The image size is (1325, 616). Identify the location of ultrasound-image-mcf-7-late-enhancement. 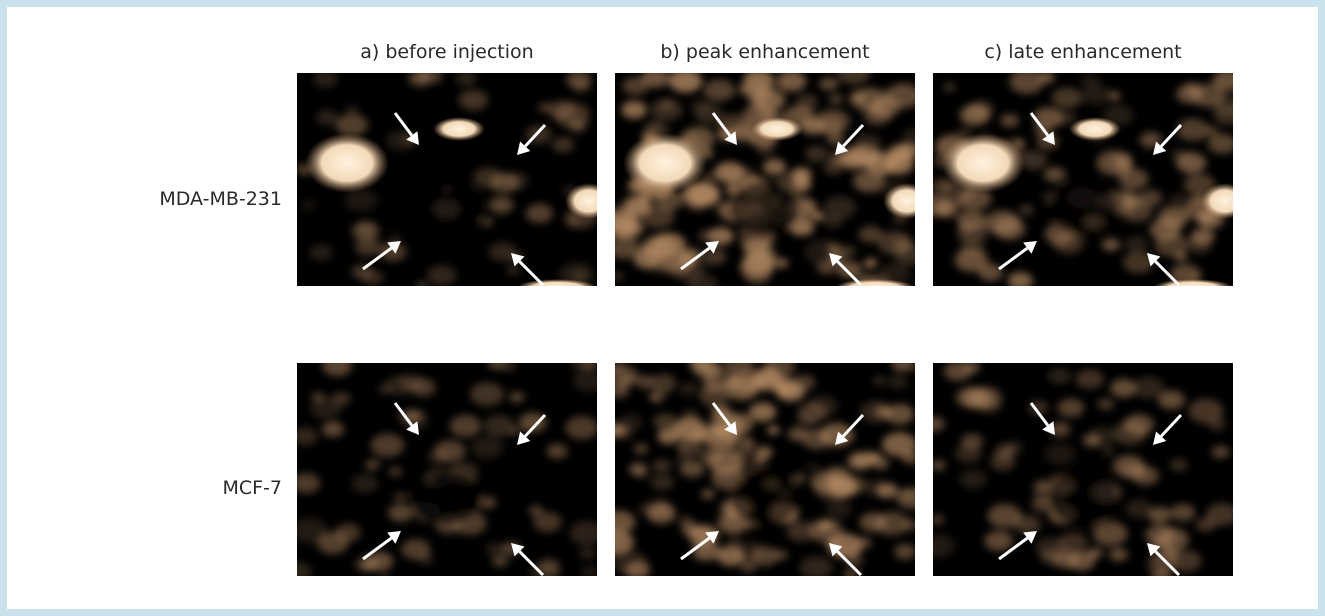
(1083, 469).